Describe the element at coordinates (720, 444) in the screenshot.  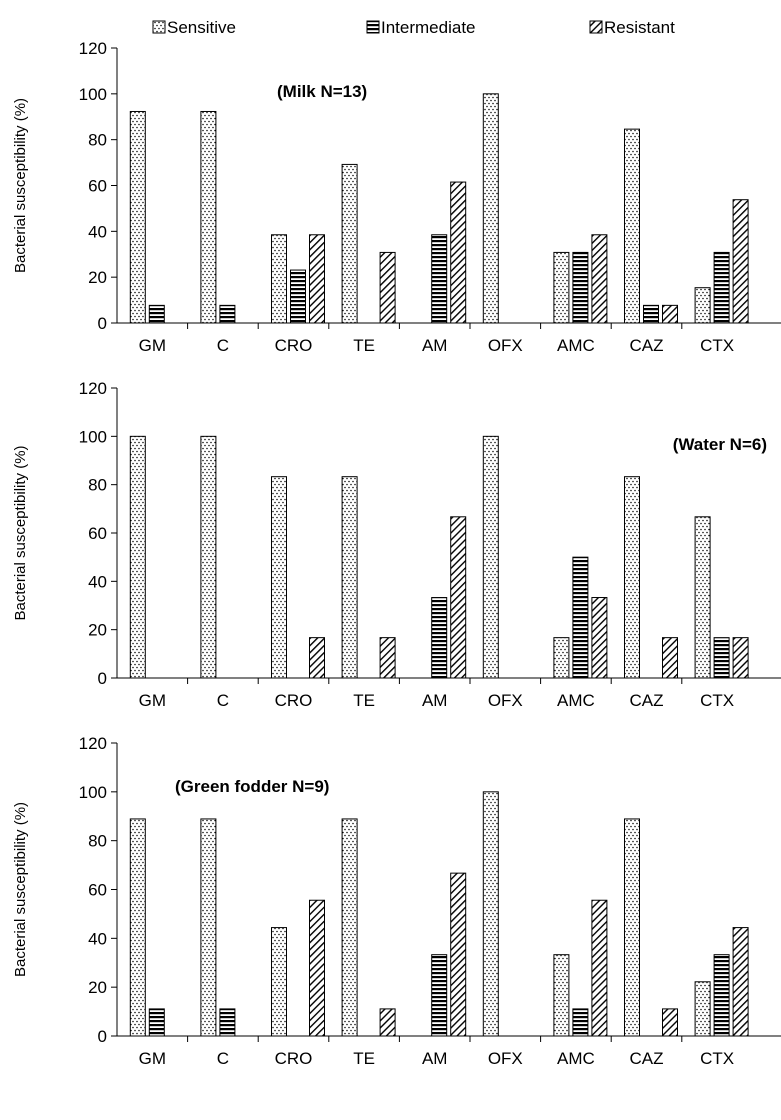
I see `panel-title: (Water N=6)` at that location.